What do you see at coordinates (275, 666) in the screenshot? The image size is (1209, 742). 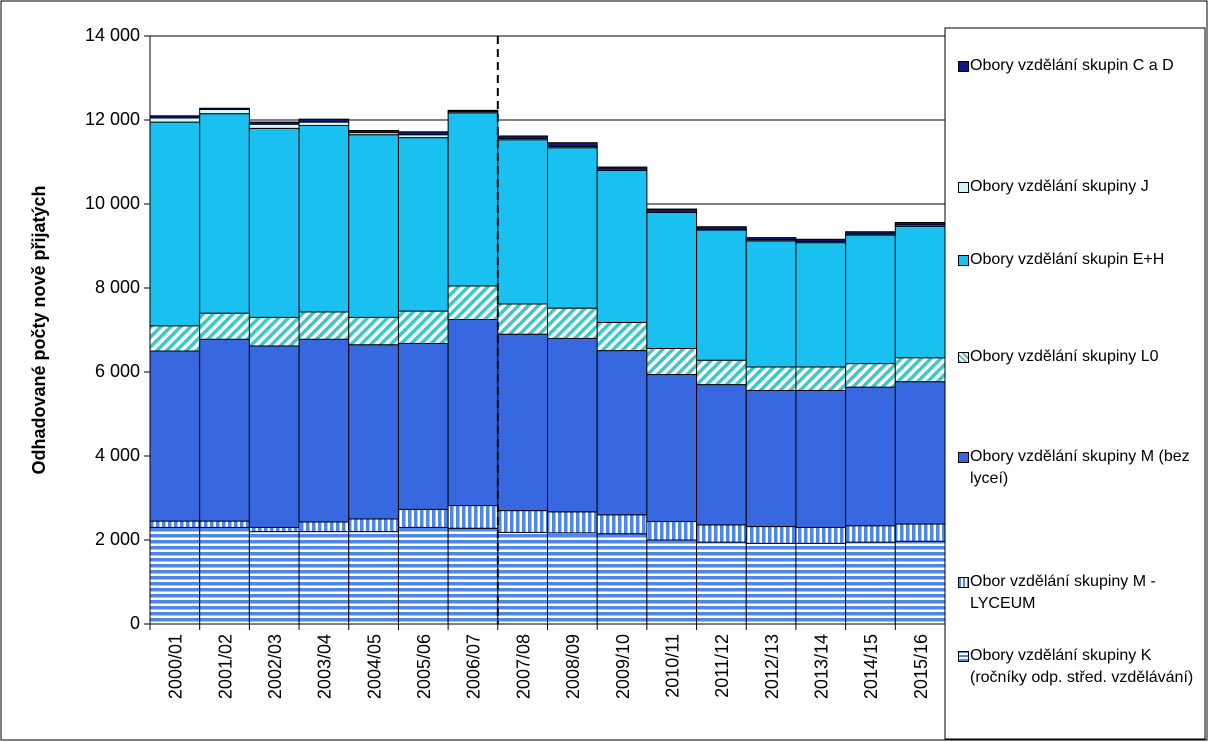 I see `x-tick-label: 2002/03` at bounding box center [275, 666].